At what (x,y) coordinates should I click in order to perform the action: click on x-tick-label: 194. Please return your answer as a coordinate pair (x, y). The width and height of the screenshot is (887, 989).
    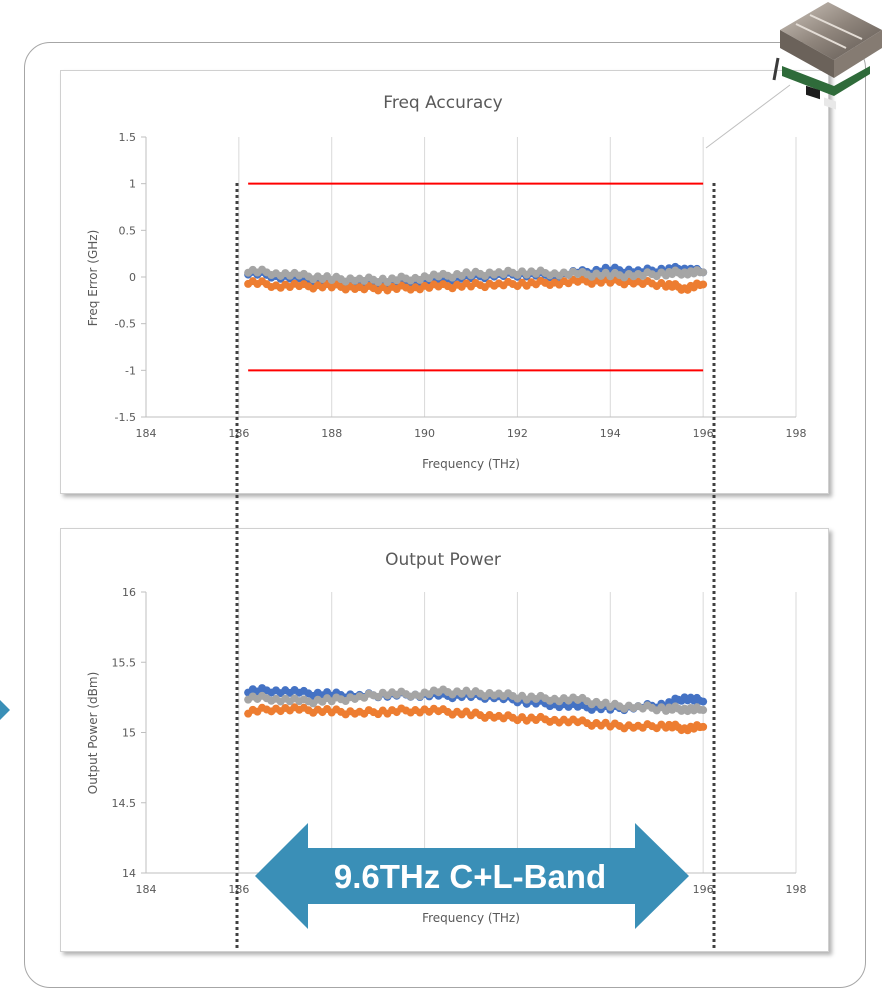
    Looking at the image, I should click on (610, 433).